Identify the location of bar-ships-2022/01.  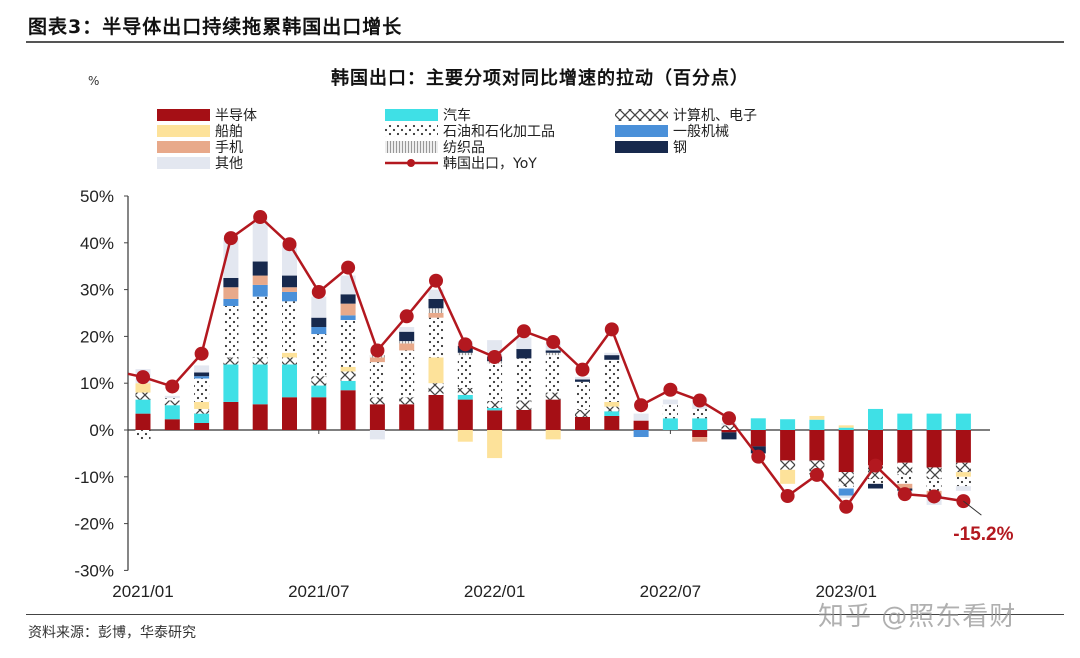
(495, 444).